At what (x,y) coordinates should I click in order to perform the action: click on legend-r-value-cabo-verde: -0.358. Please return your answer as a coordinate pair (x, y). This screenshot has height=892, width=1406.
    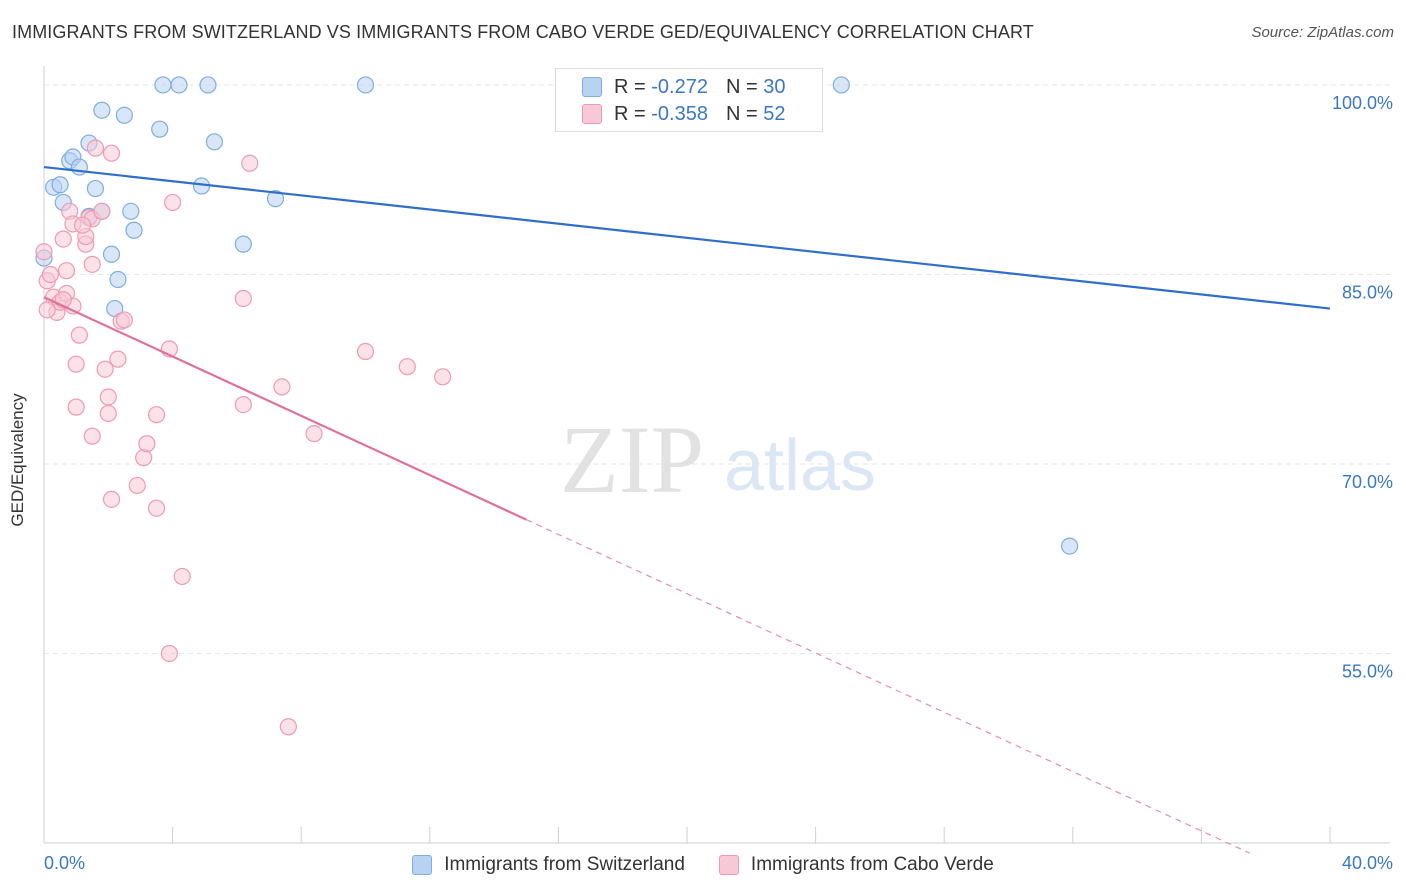
    Looking at the image, I should click on (679, 113).